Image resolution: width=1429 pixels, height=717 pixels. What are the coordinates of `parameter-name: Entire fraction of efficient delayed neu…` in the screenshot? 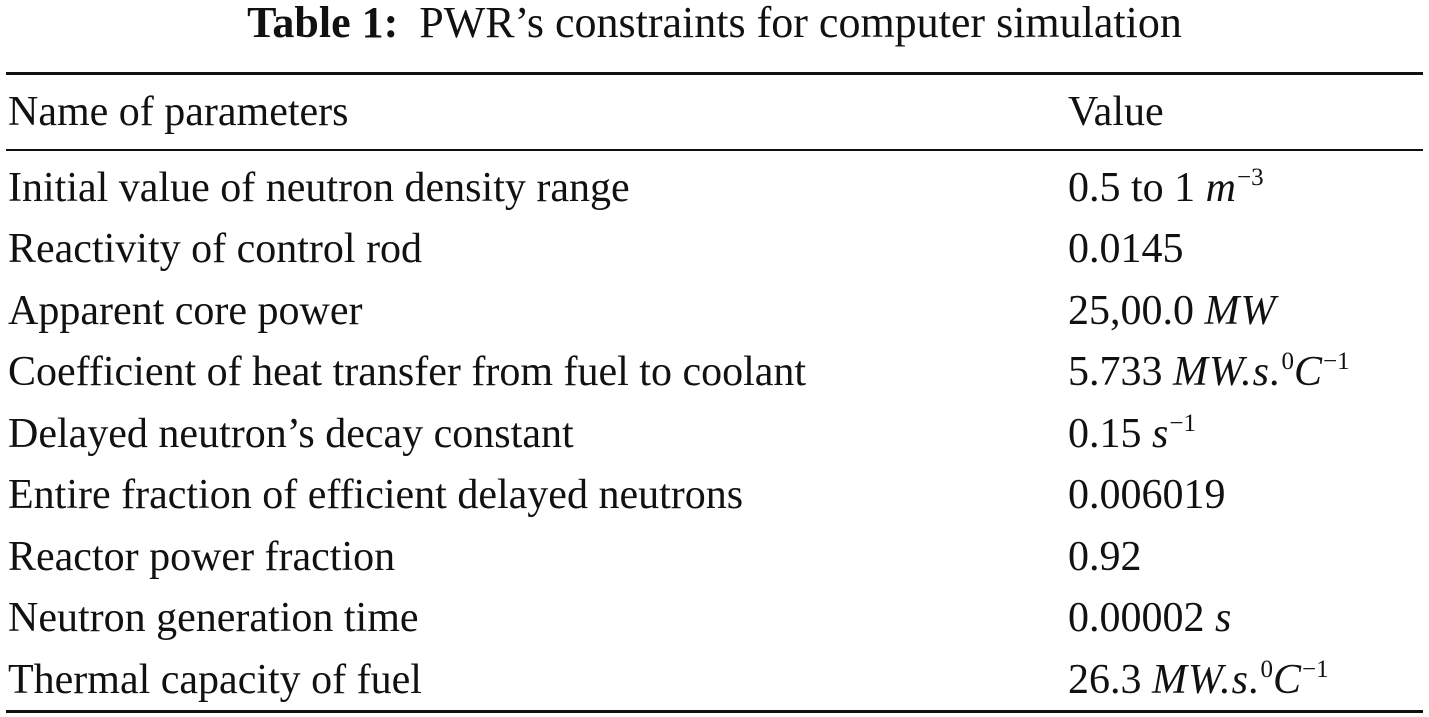 It's located at (376, 495).